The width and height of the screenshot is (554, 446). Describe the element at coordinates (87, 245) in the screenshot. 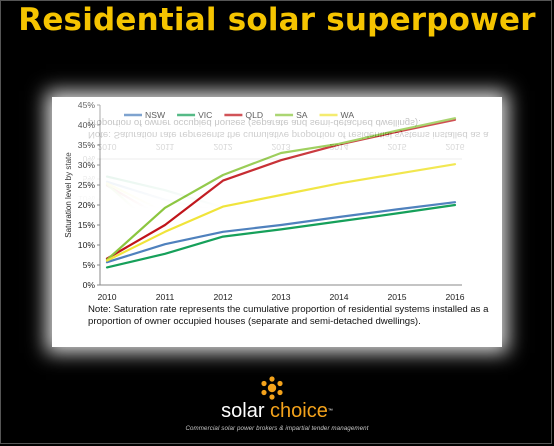

I see `y-tick-label: 10%` at that location.